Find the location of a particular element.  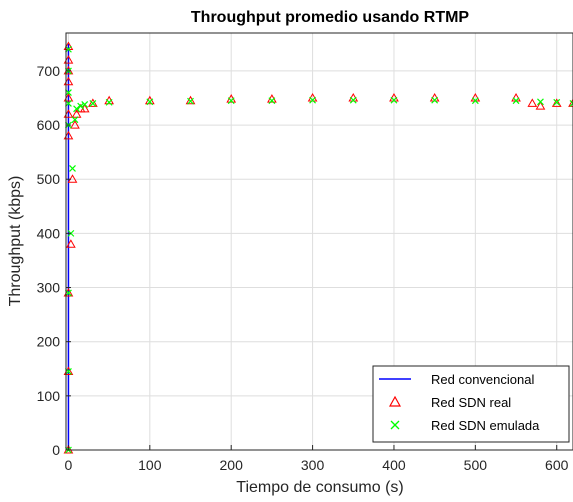

x-axis-label: Tiempo de consumo (s) is located at coordinates (319, 487).